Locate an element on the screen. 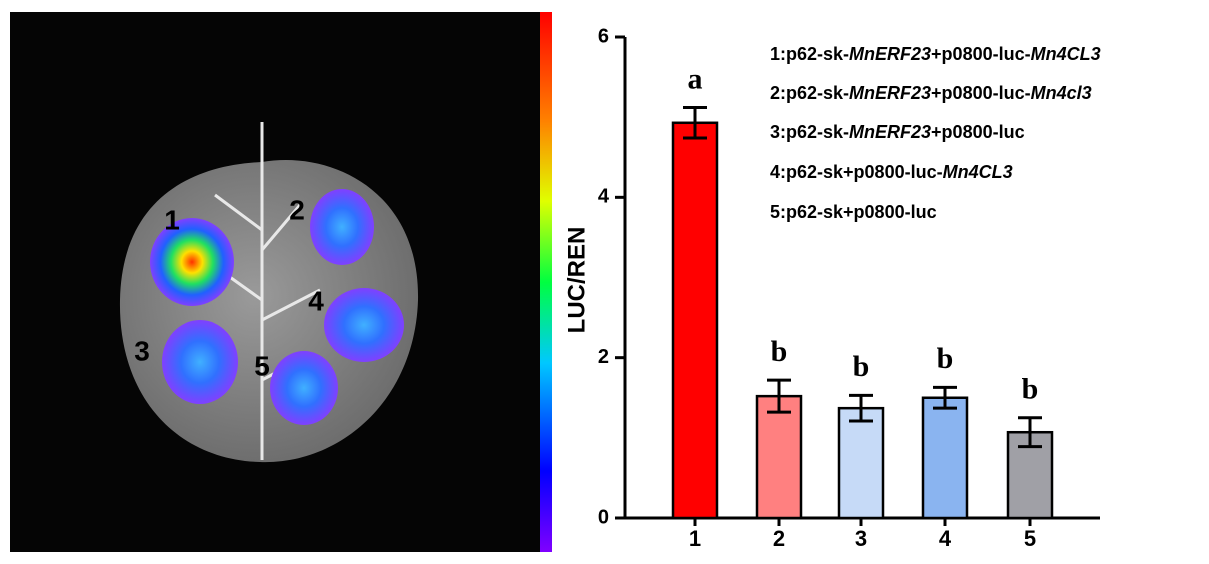 The height and width of the screenshot is (564, 1209). spot-label: 1 is located at coordinates (172, 219).